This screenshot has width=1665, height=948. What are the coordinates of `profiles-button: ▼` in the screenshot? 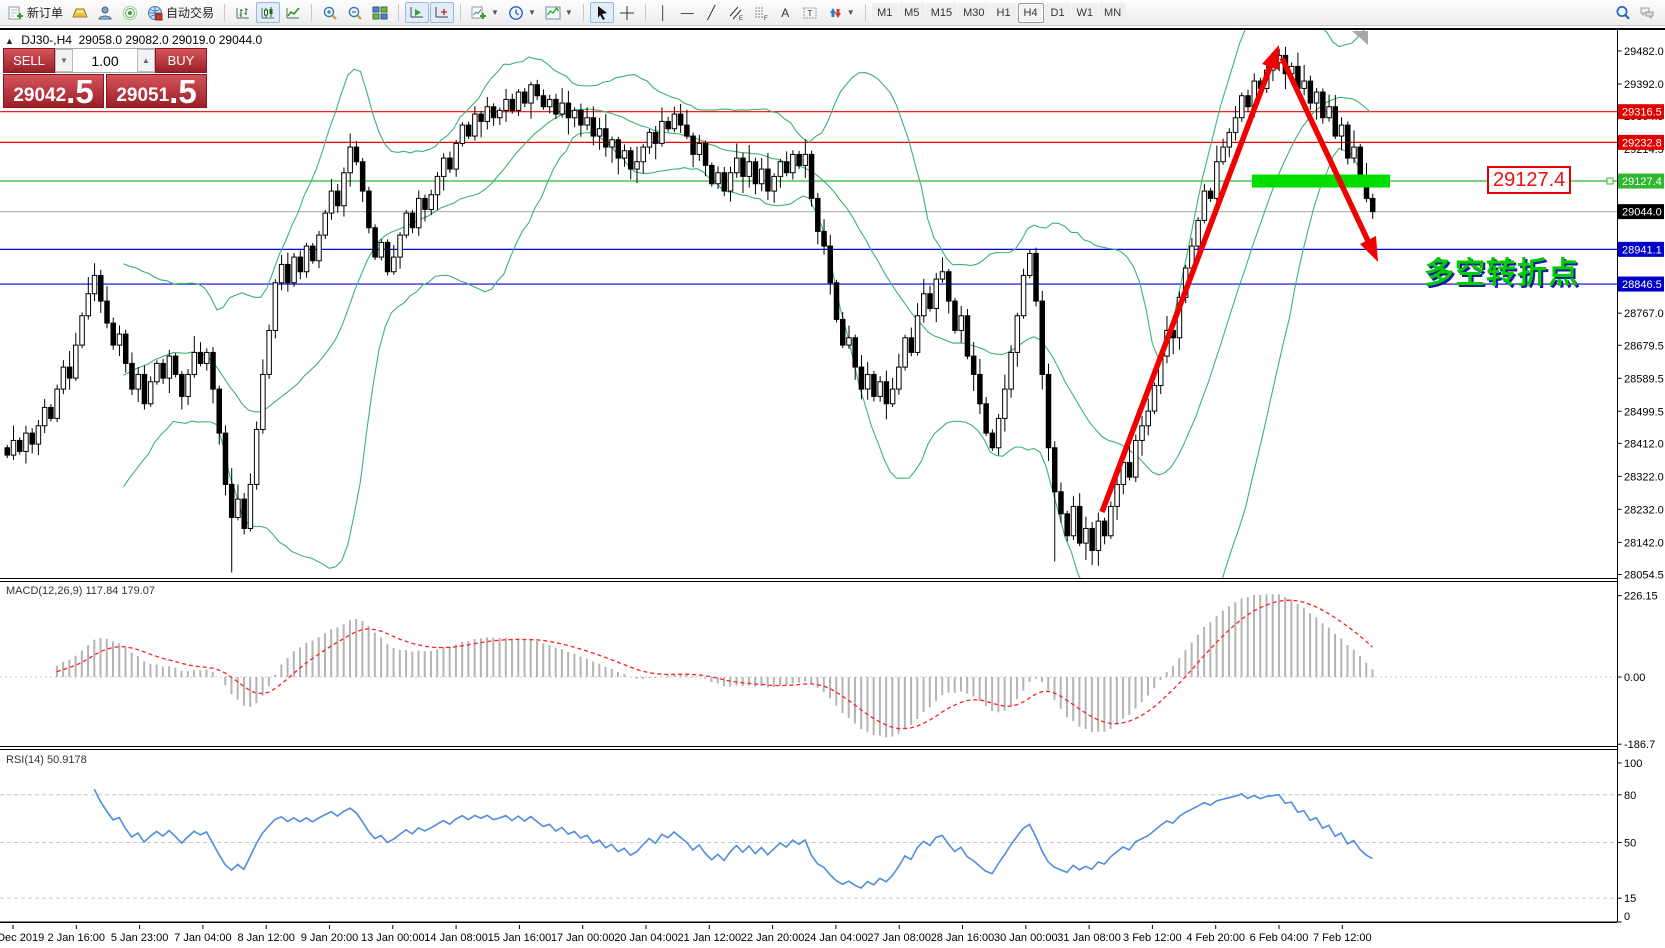 It's located at (522, 12).